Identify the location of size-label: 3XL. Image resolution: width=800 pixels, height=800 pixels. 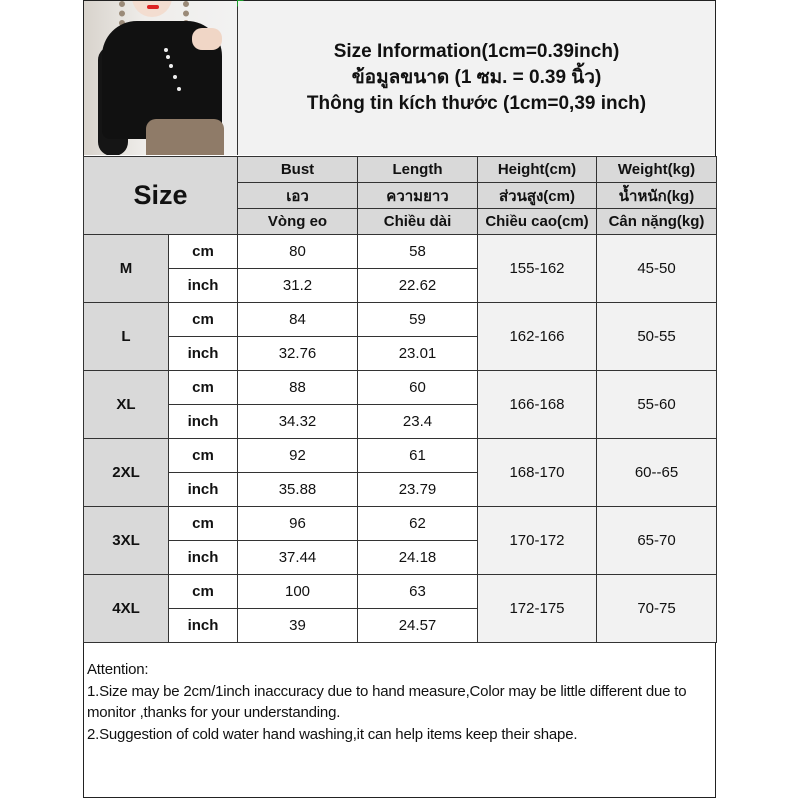
(126, 540).